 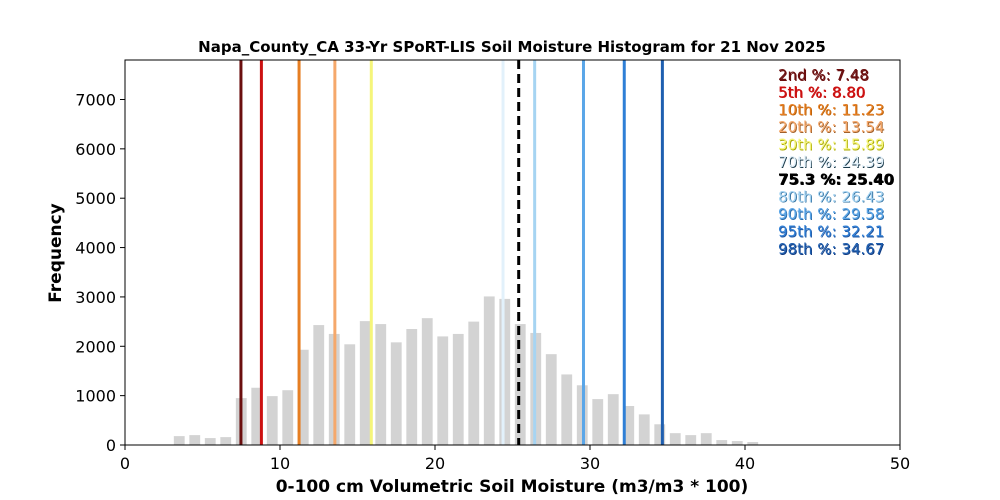 I want to click on percentile-label-5: 70th %: 24.39, so click(x=831, y=162).